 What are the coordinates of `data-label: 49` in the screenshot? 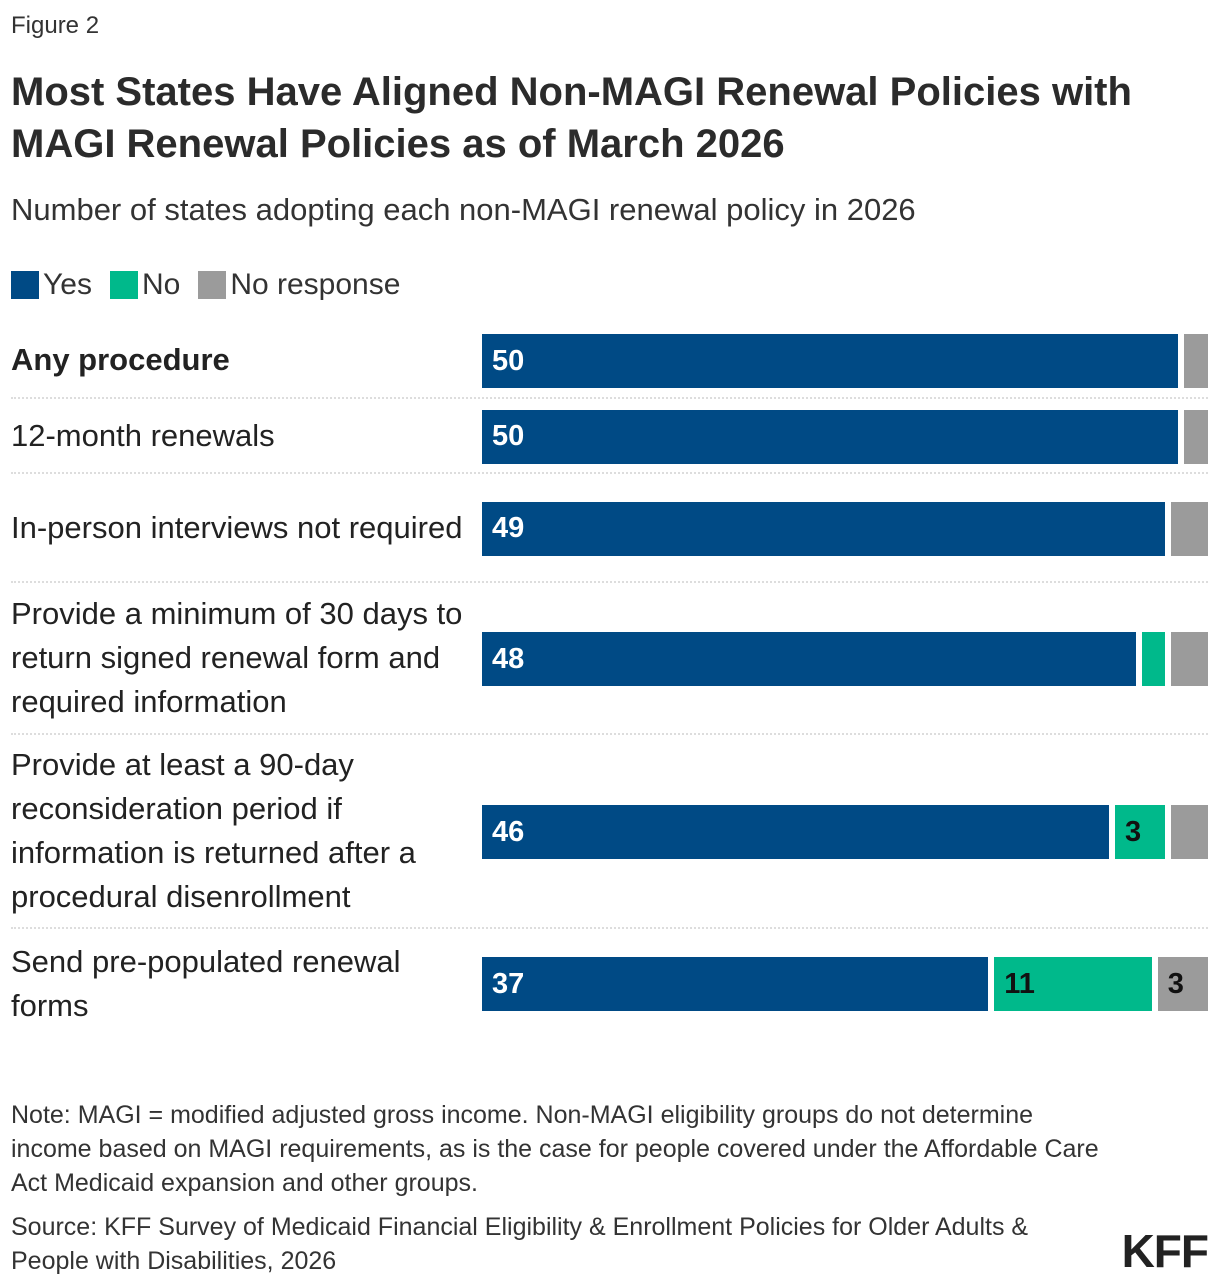 It's located at (508, 528).